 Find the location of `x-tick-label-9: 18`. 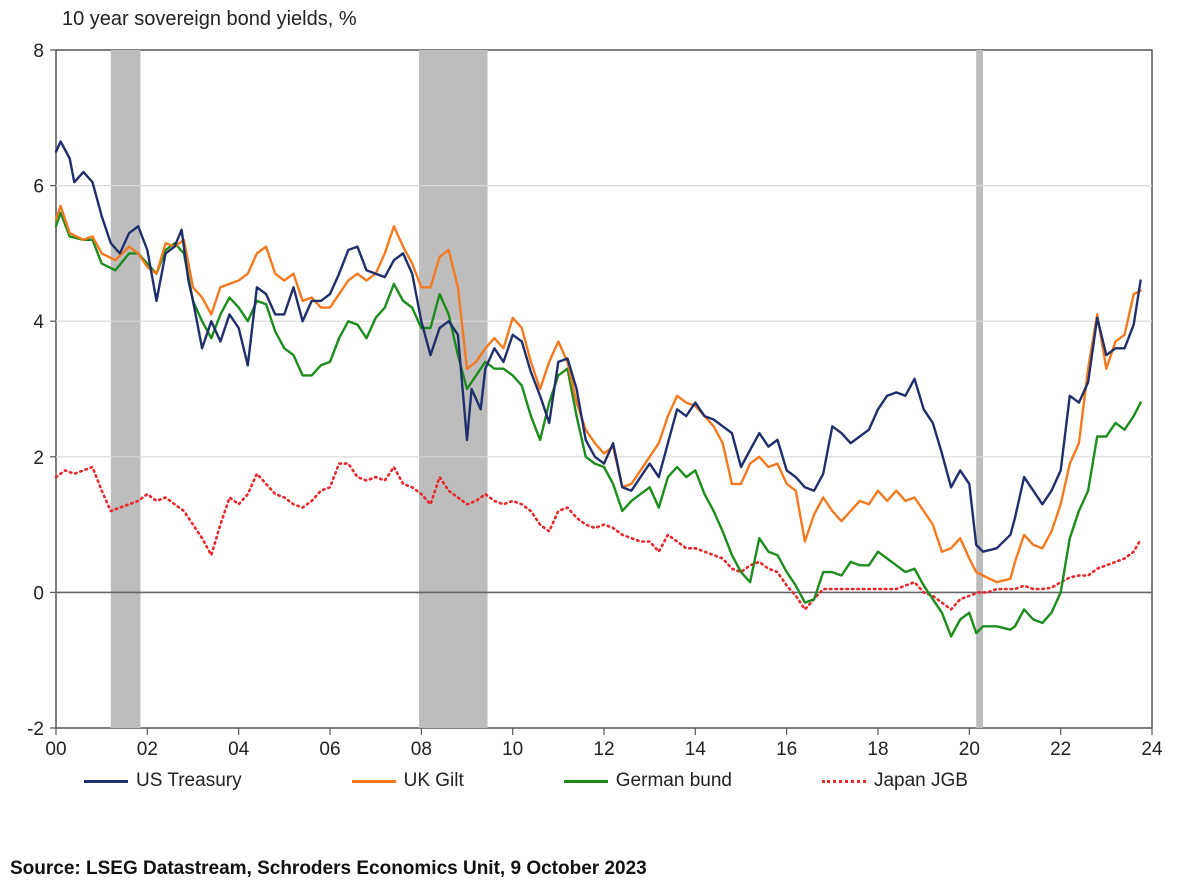

x-tick-label-9: 18 is located at coordinates (877, 749).